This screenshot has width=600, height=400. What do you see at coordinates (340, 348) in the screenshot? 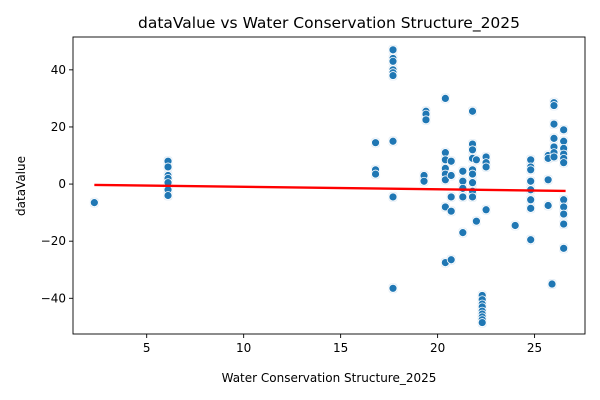
I see `x-tick-label: 15` at bounding box center [340, 348].